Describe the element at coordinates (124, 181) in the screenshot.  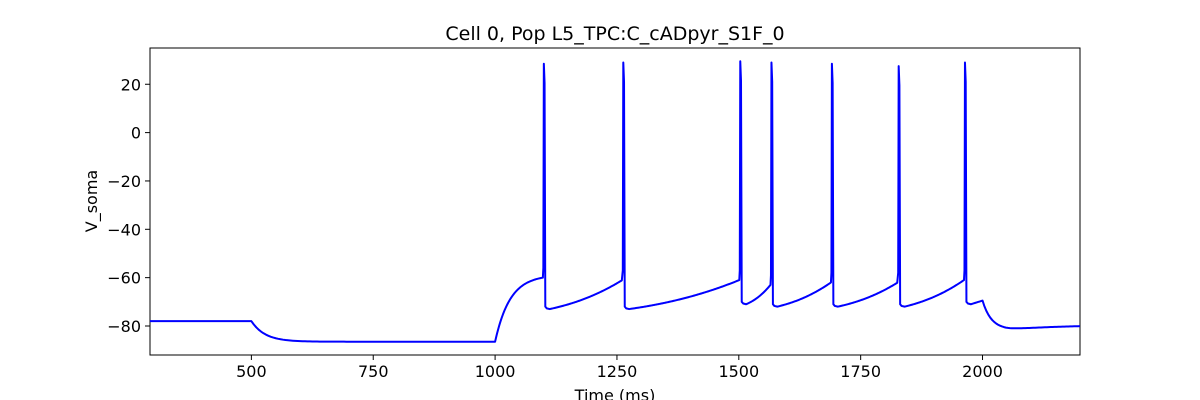
I see `y-tick-label: −20` at that location.